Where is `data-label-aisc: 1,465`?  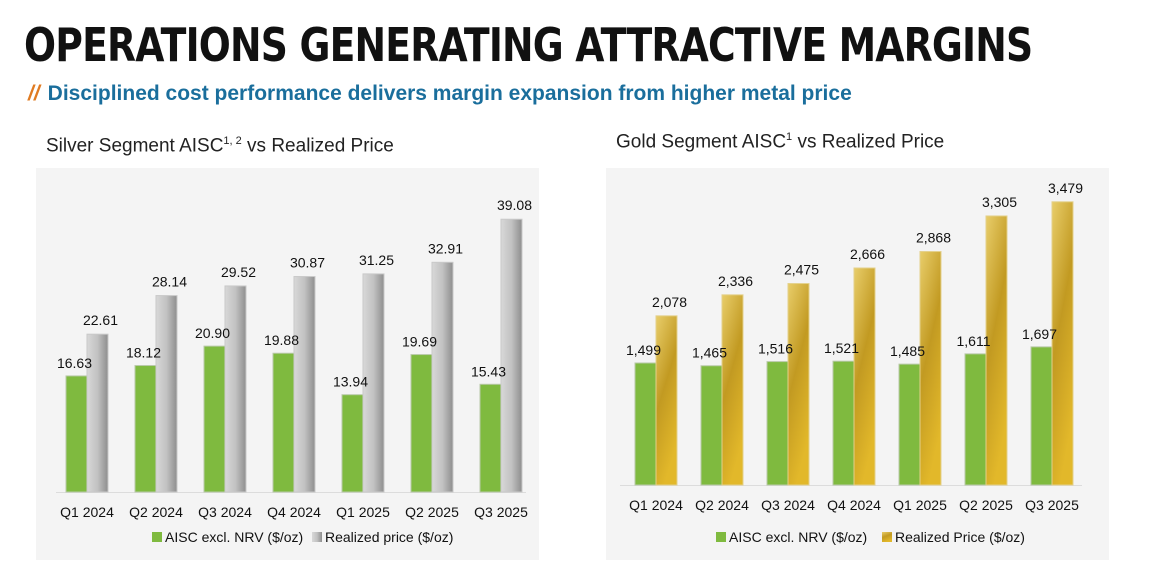
data-label-aisc: 1,465 is located at coordinates (709, 353).